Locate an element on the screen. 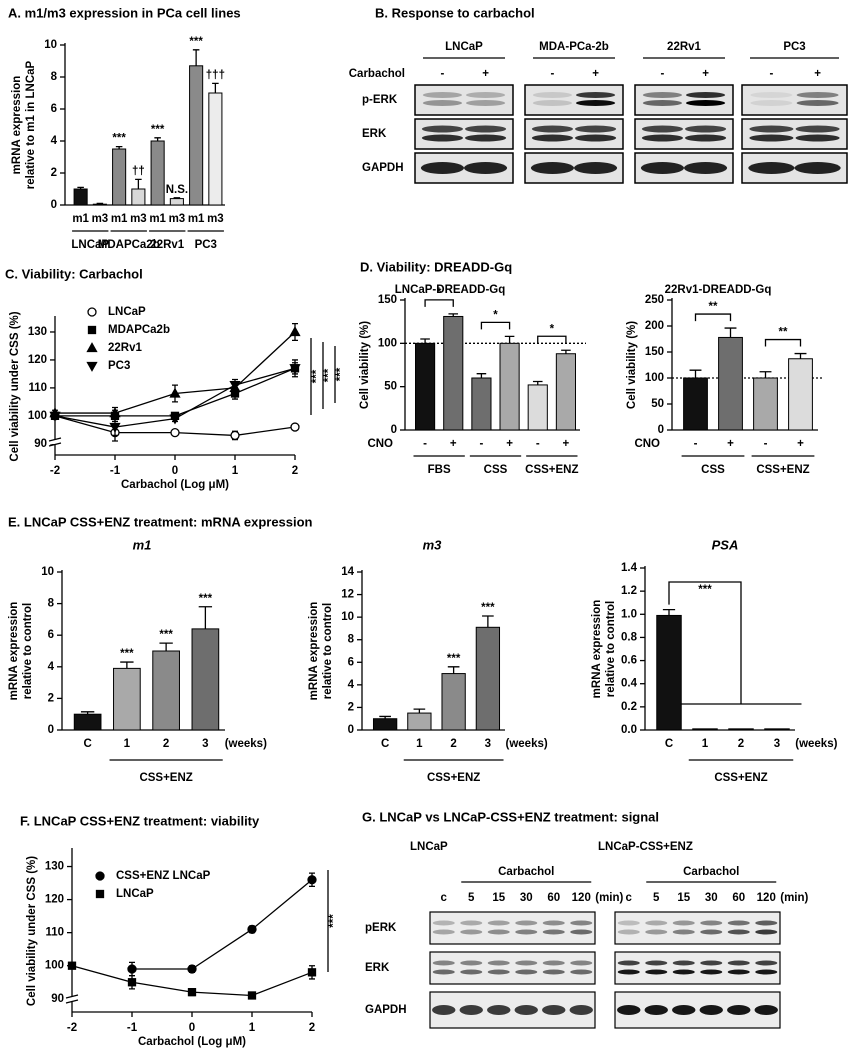 The width and height of the screenshot is (860, 1050). chart-title: 22Rv1-DREADD-Gq is located at coordinates (718, 290).